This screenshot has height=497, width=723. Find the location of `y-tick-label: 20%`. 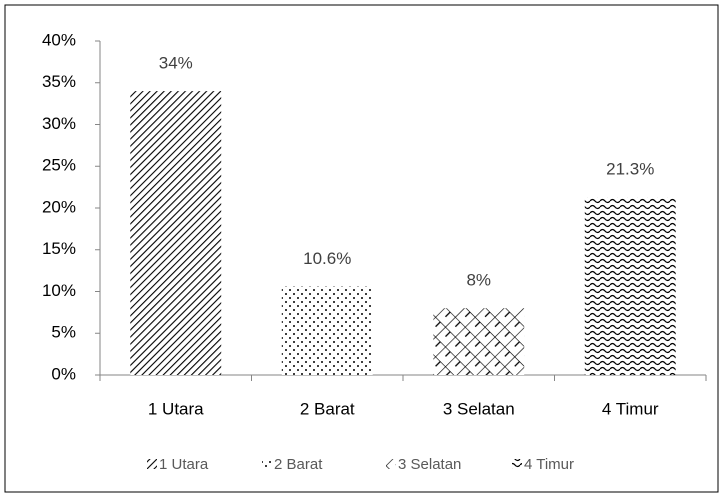

y-tick-label: 20% is located at coordinates (59, 206).